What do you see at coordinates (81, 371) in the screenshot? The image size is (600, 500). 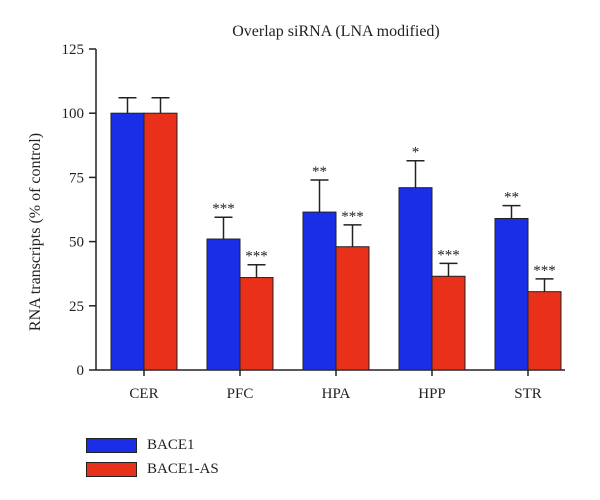 I see `y-tick-label: 0` at bounding box center [81, 371].